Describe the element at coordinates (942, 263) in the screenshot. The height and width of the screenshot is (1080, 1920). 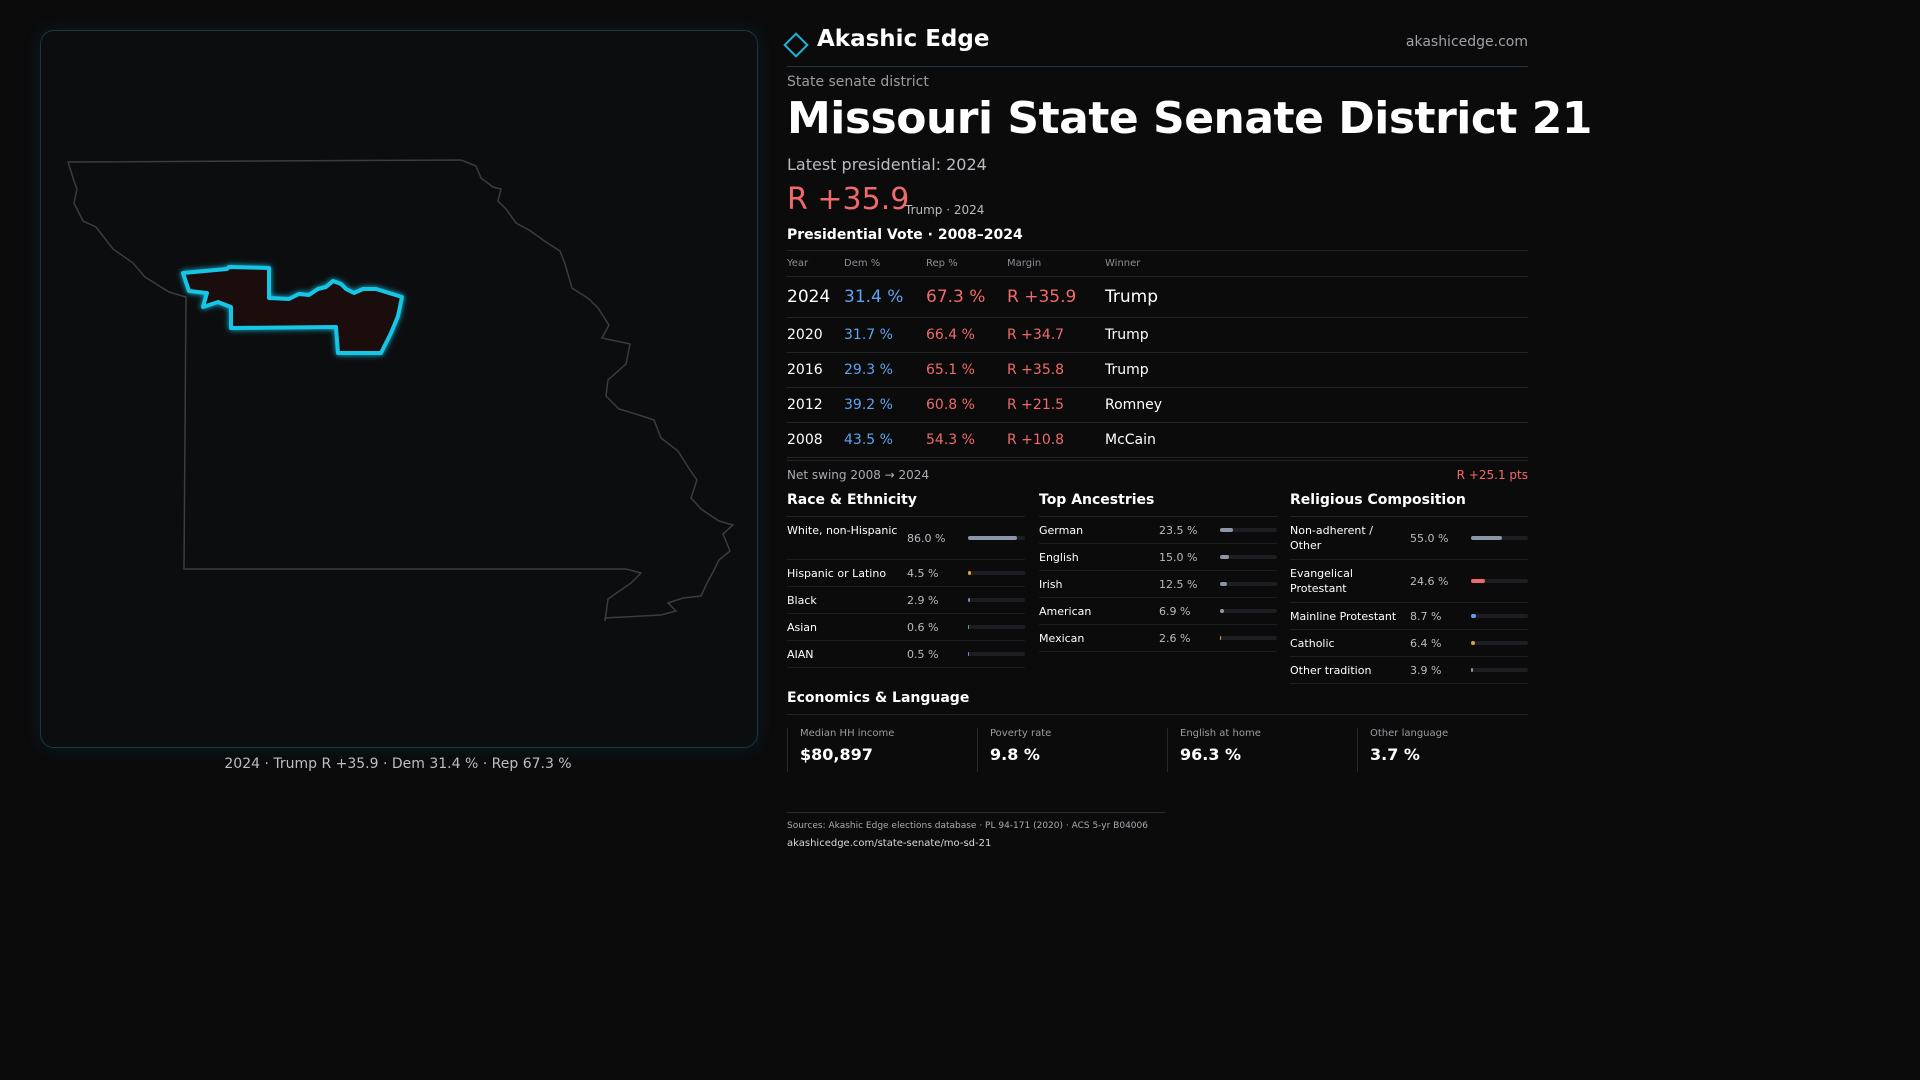
I see `header-rep: Rep %` at that location.